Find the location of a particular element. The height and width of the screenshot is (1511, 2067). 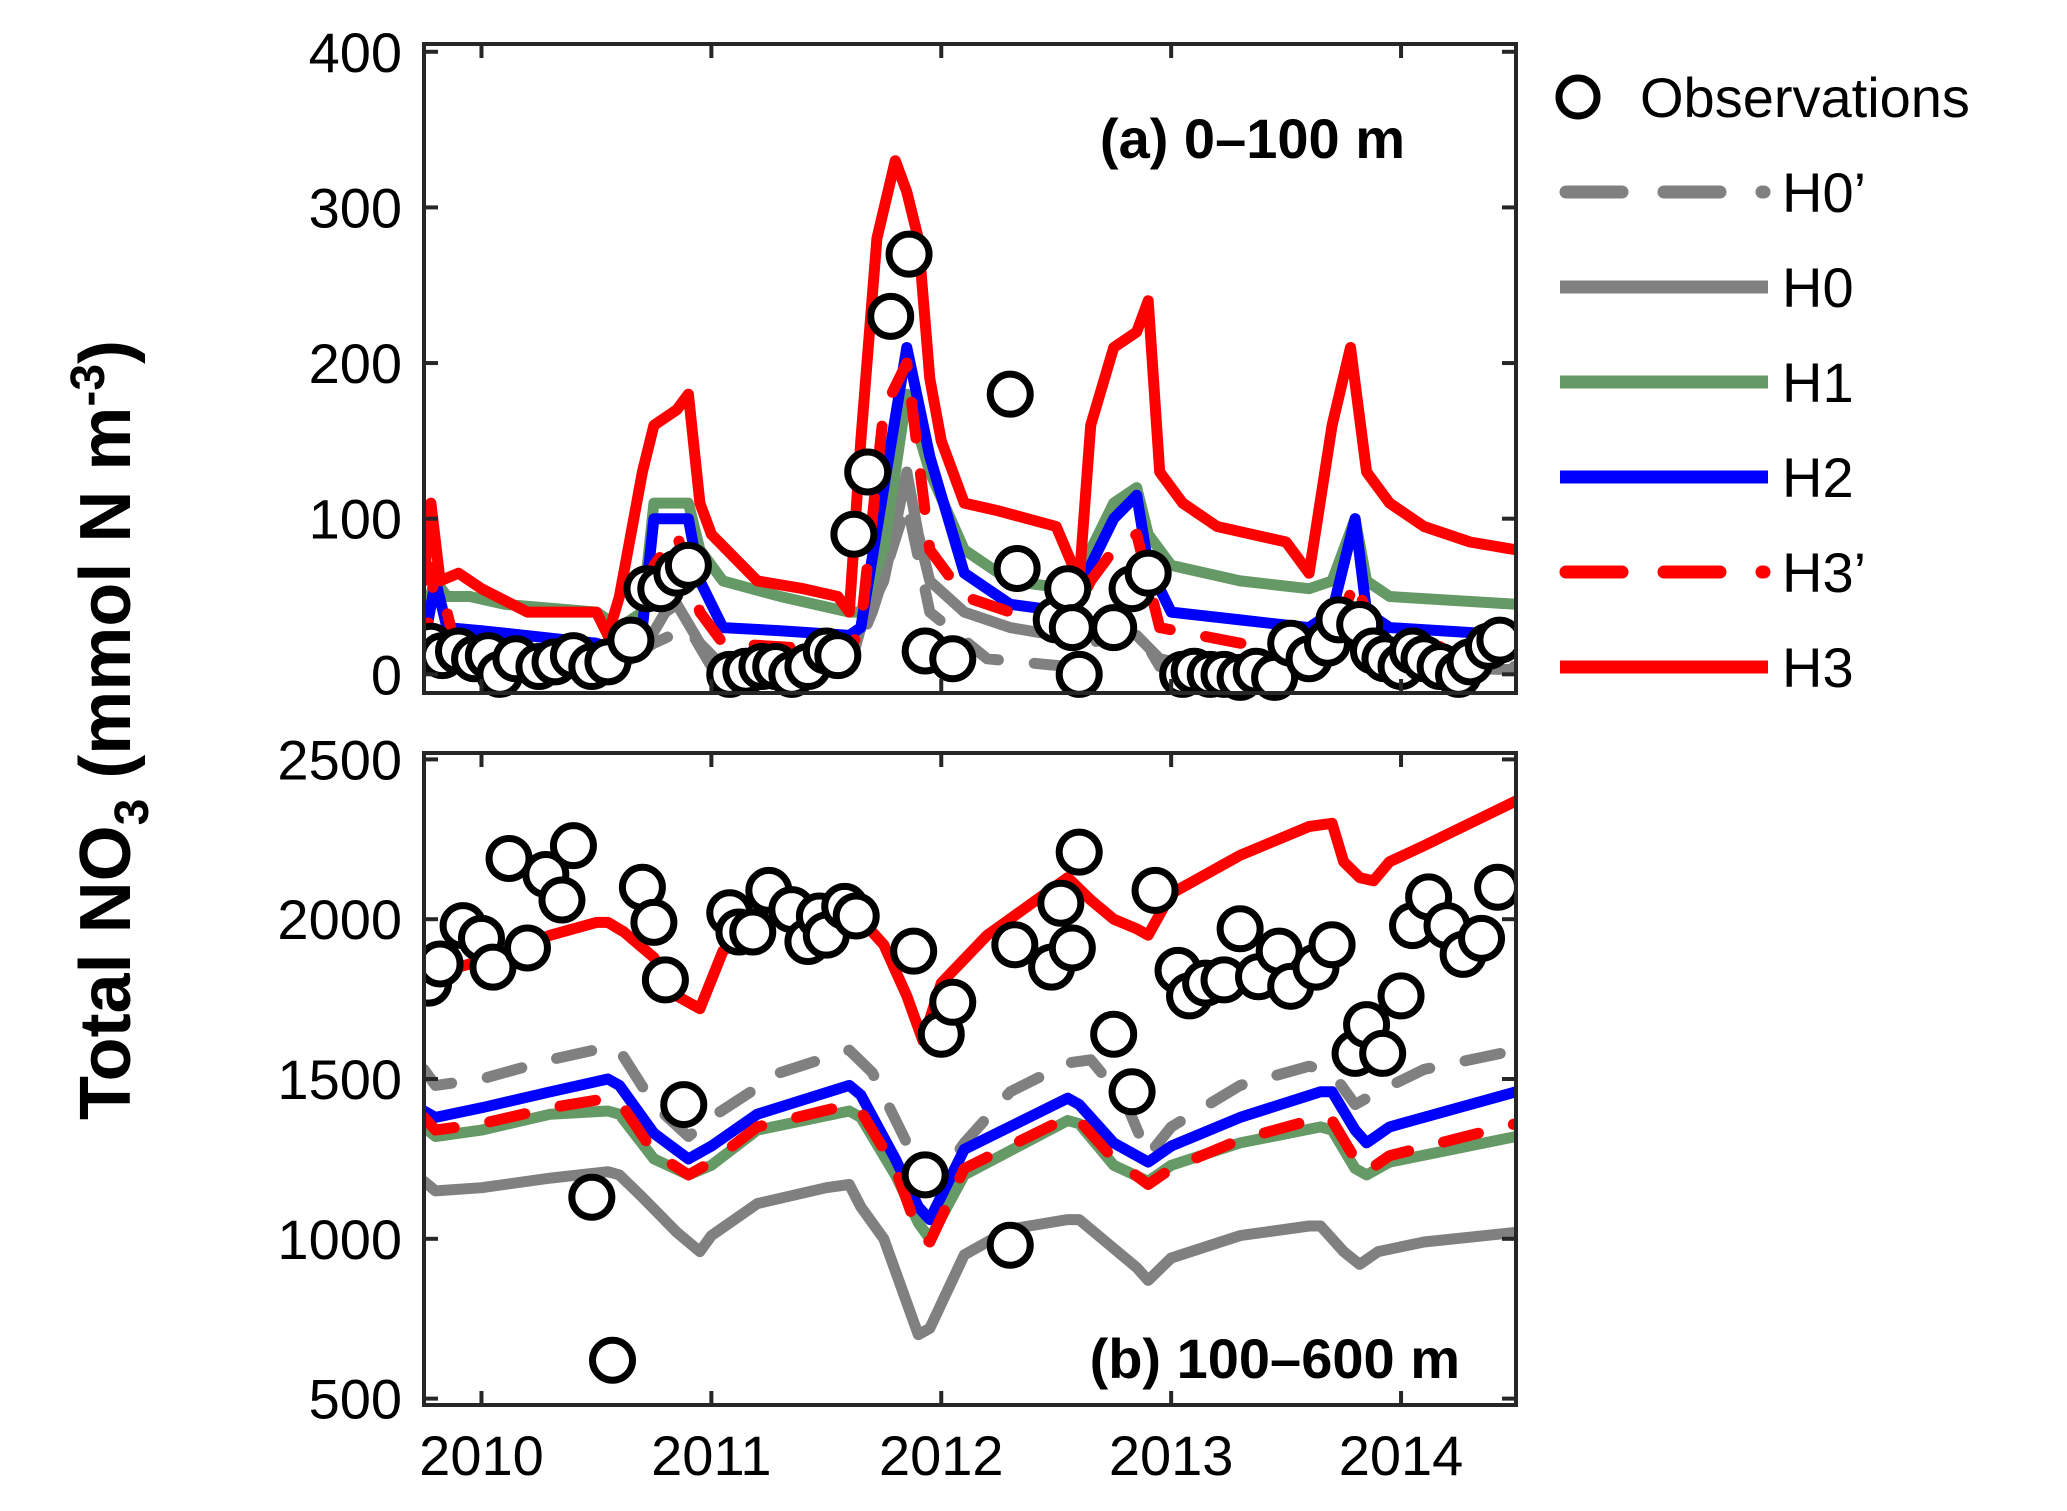

y-tick-label: 500 is located at coordinates (355, 1399).